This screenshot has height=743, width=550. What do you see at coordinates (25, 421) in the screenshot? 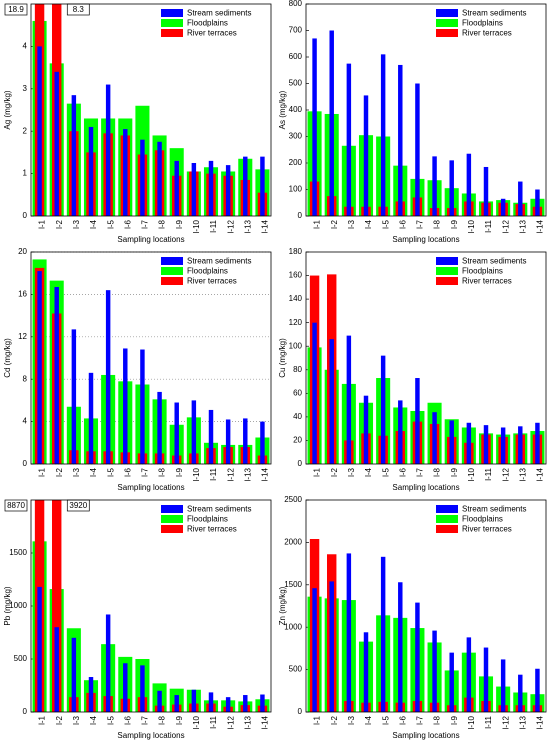
I see `y-tick-label: 4` at bounding box center [25, 421].